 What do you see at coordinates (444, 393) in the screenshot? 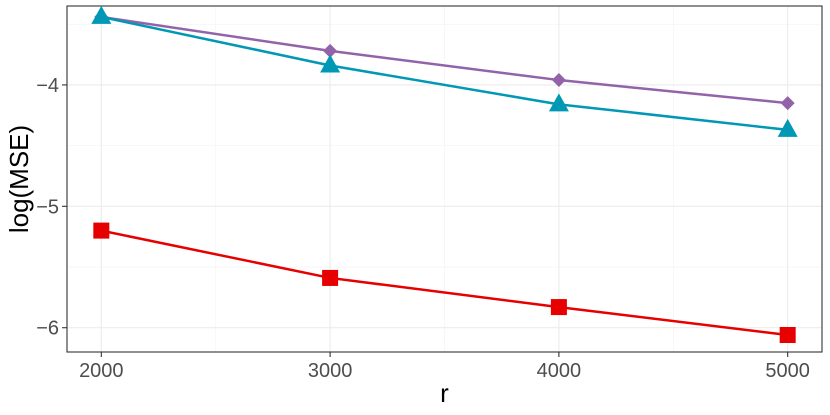
I see `x-axis-title: r` at bounding box center [444, 393].